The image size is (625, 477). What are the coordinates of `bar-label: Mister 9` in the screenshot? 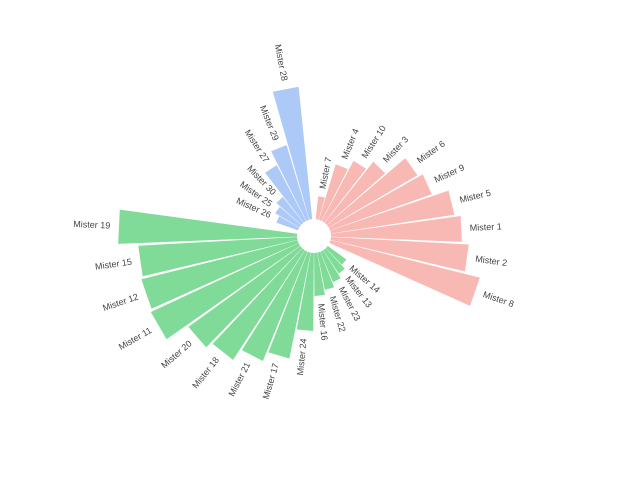 It's located at (449, 173).